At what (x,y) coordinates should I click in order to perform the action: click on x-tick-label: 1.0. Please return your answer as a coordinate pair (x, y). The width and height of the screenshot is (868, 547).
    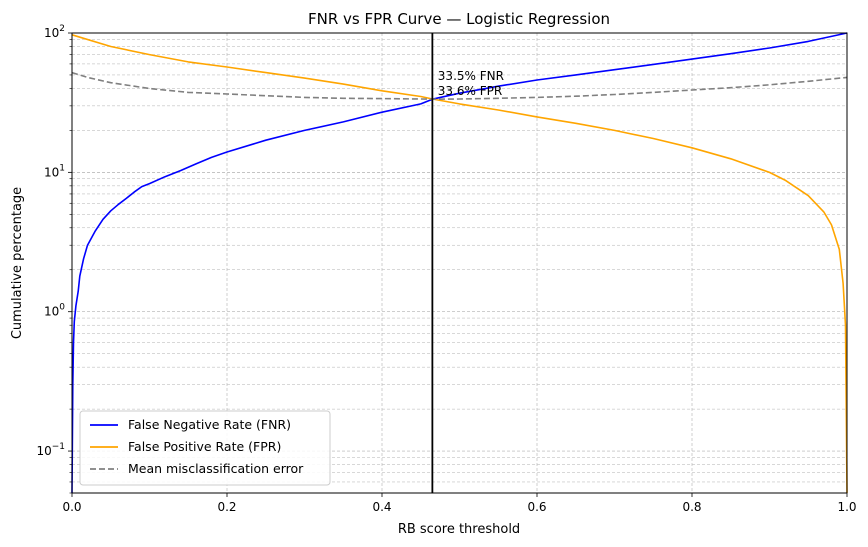
    Looking at the image, I should click on (846, 507).